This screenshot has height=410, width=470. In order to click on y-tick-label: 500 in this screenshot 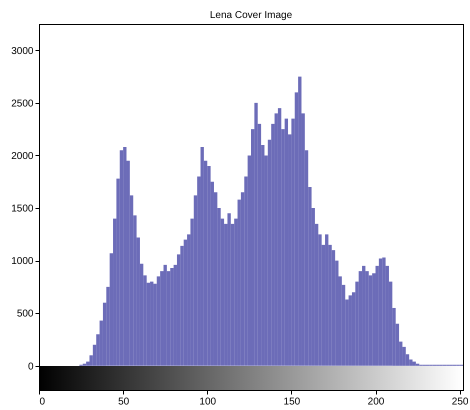, I will do `click(25, 314)`.